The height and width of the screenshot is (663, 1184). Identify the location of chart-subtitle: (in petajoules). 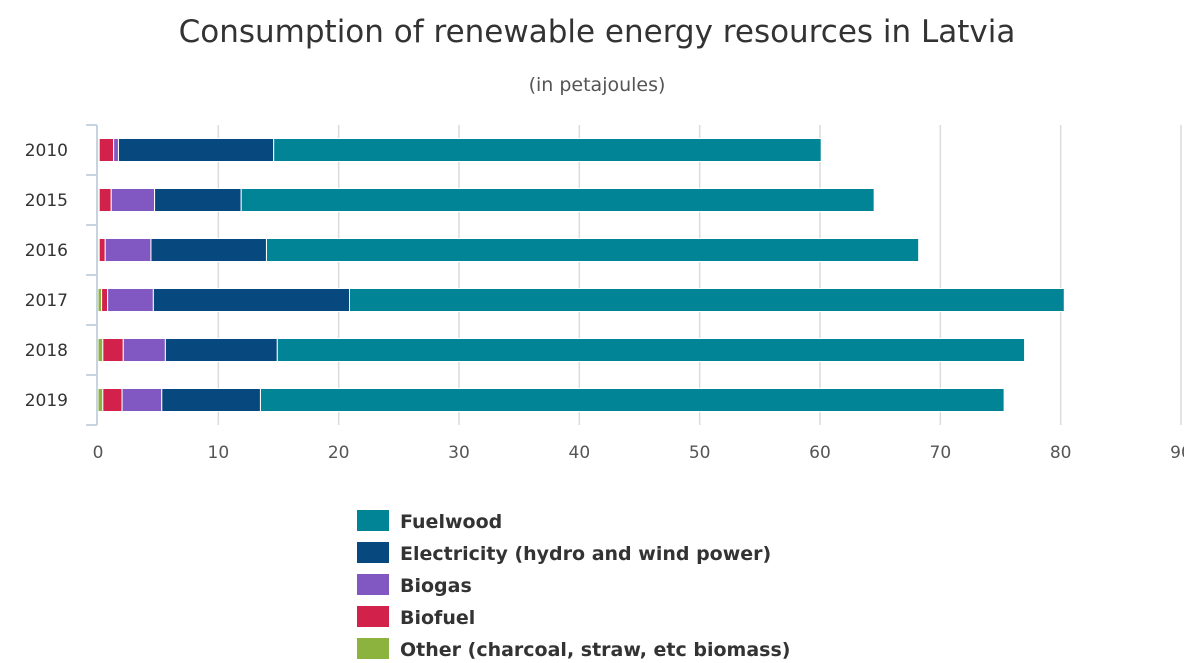
(597, 85).